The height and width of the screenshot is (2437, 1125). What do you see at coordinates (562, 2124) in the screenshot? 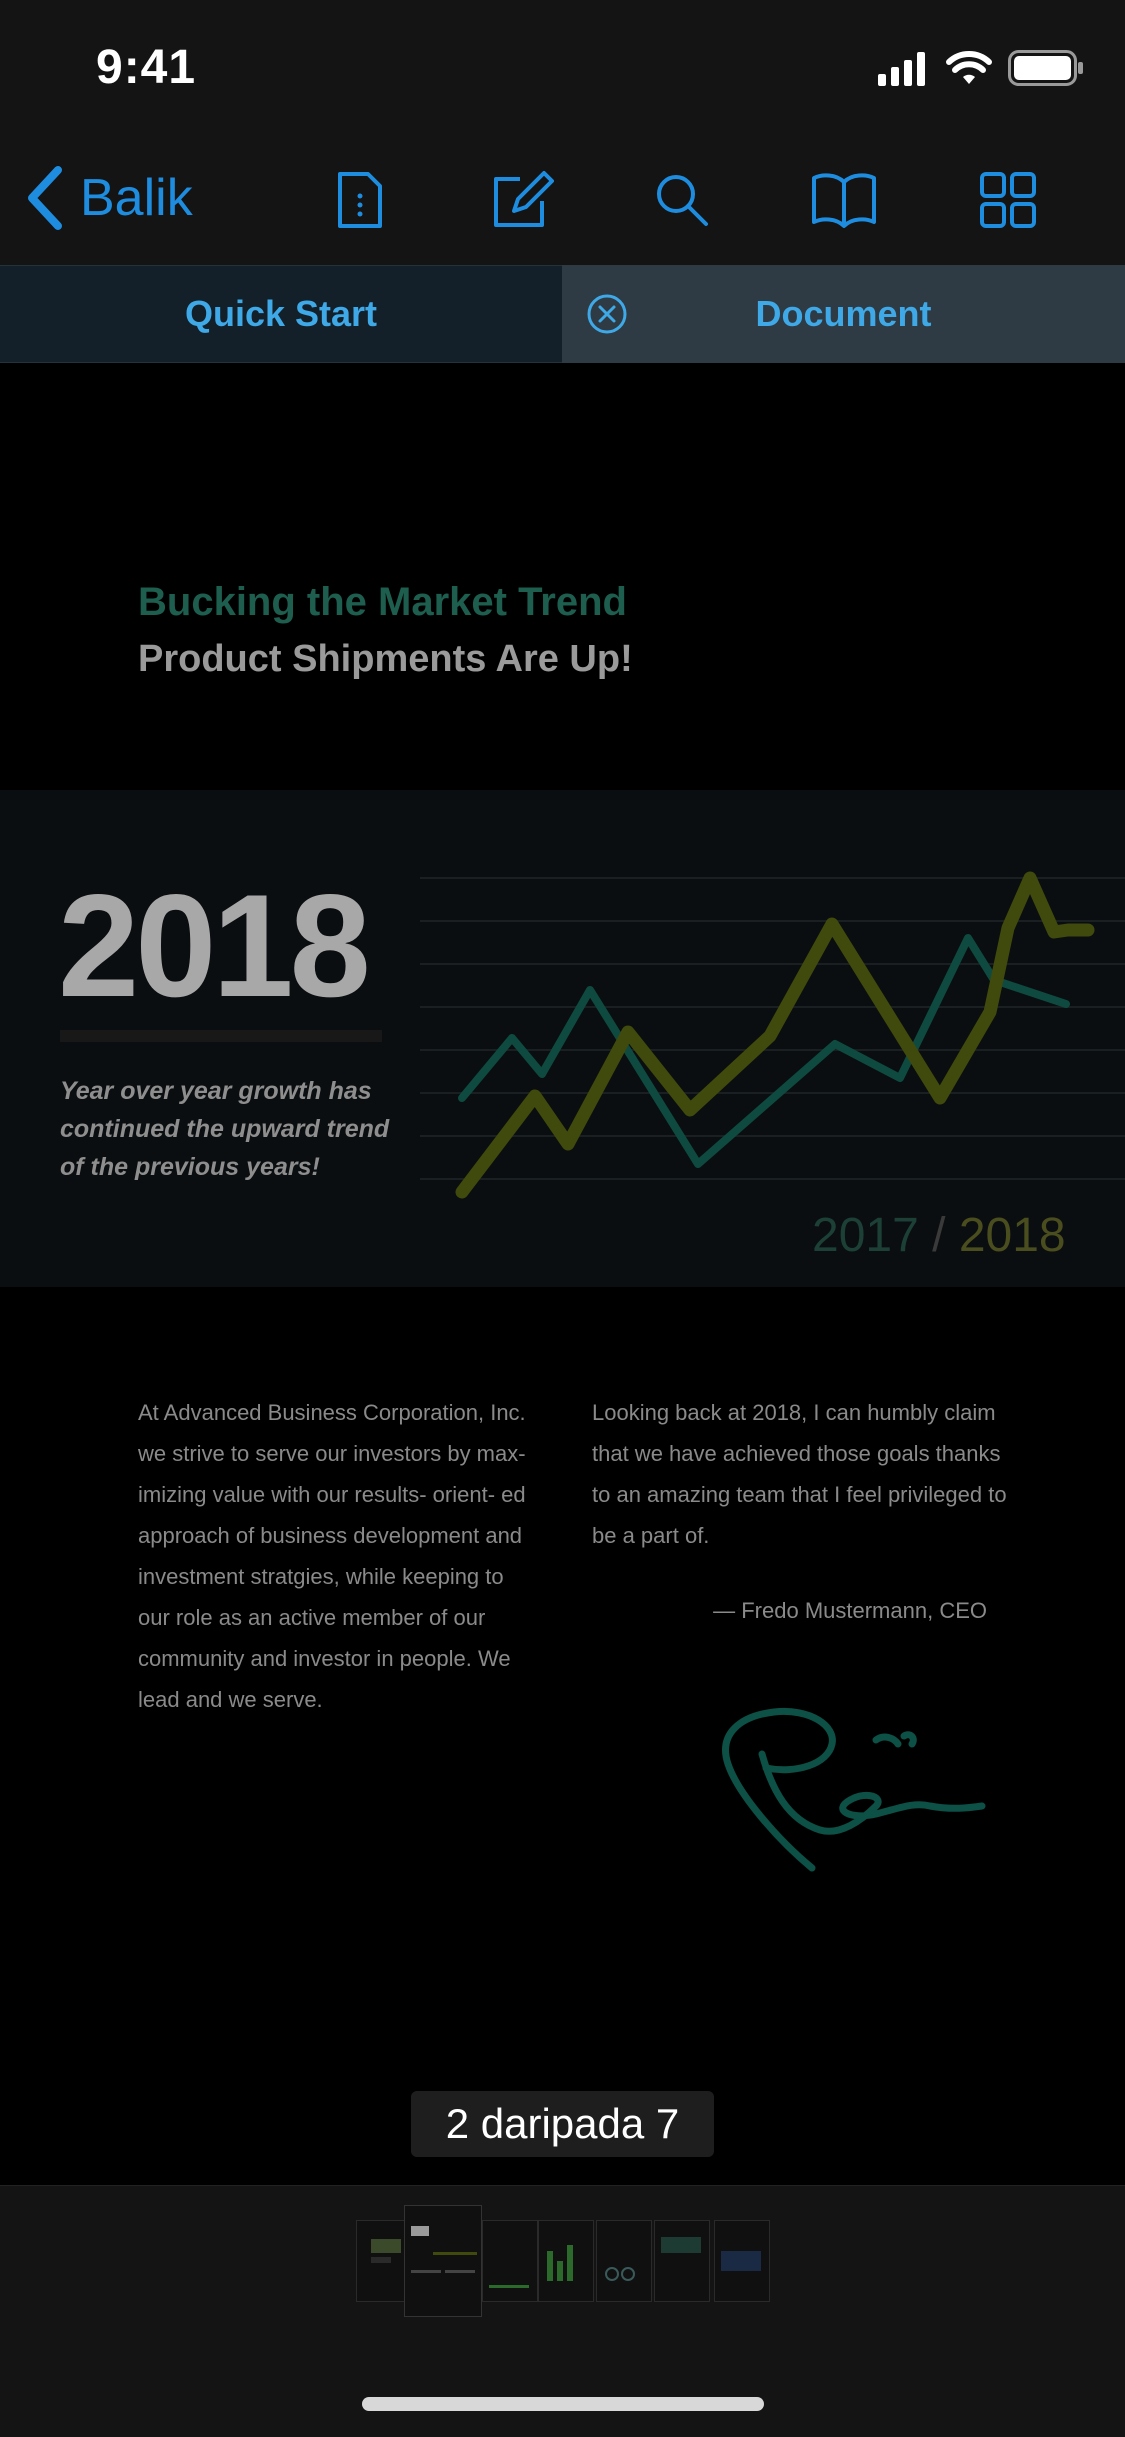
I see `page-indicator: 2 daripada 7` at bounding box center [562, 2124].